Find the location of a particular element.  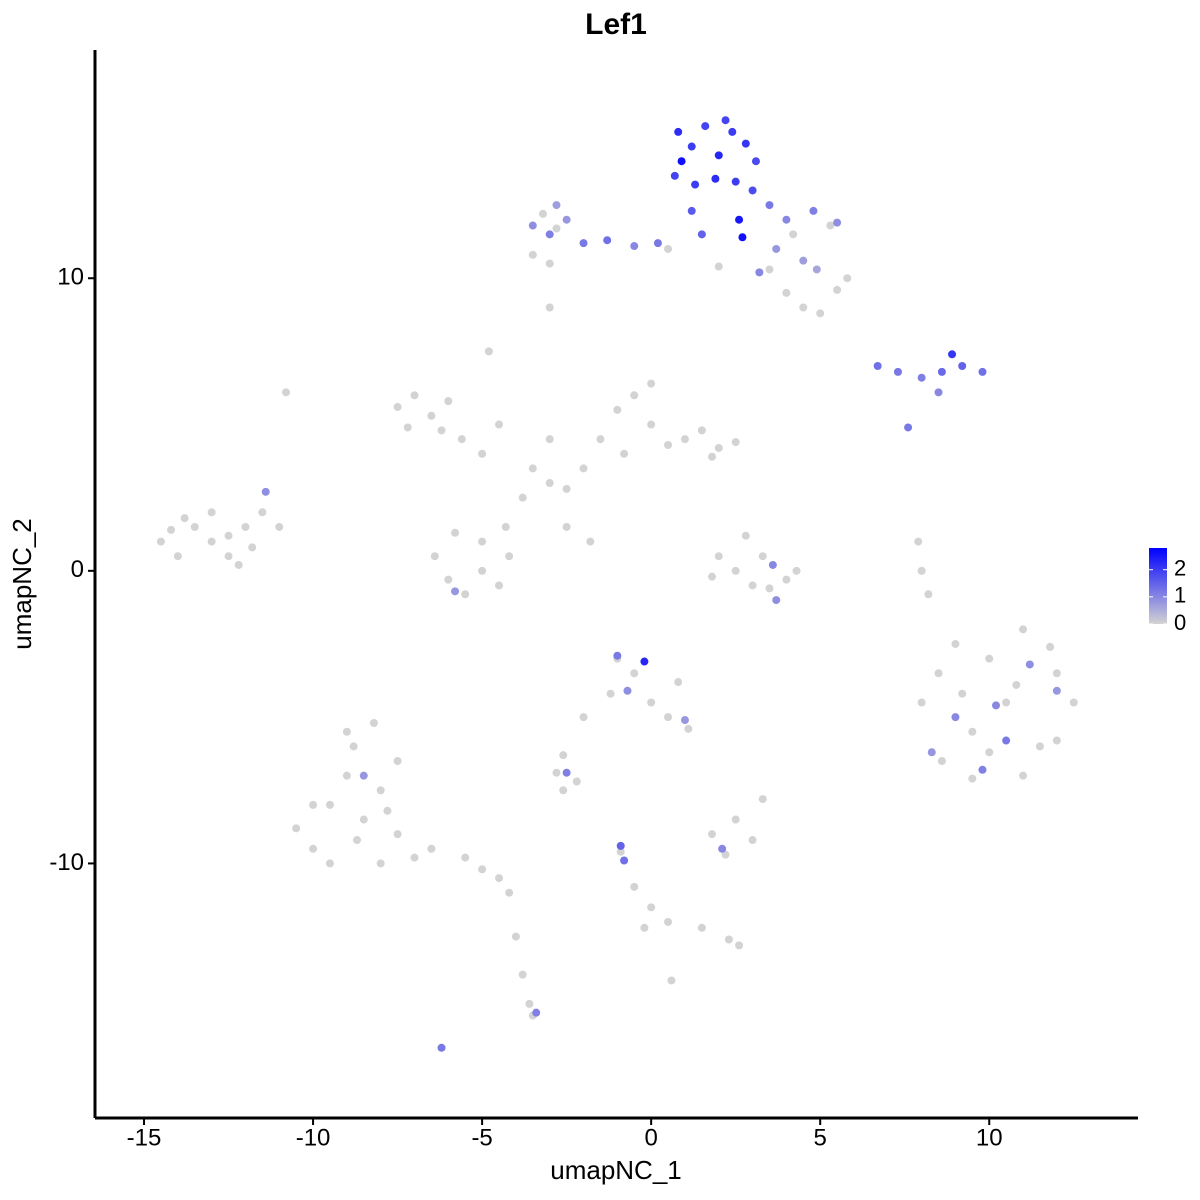

colorbar-gradient is located at coordinates (1158, 586).